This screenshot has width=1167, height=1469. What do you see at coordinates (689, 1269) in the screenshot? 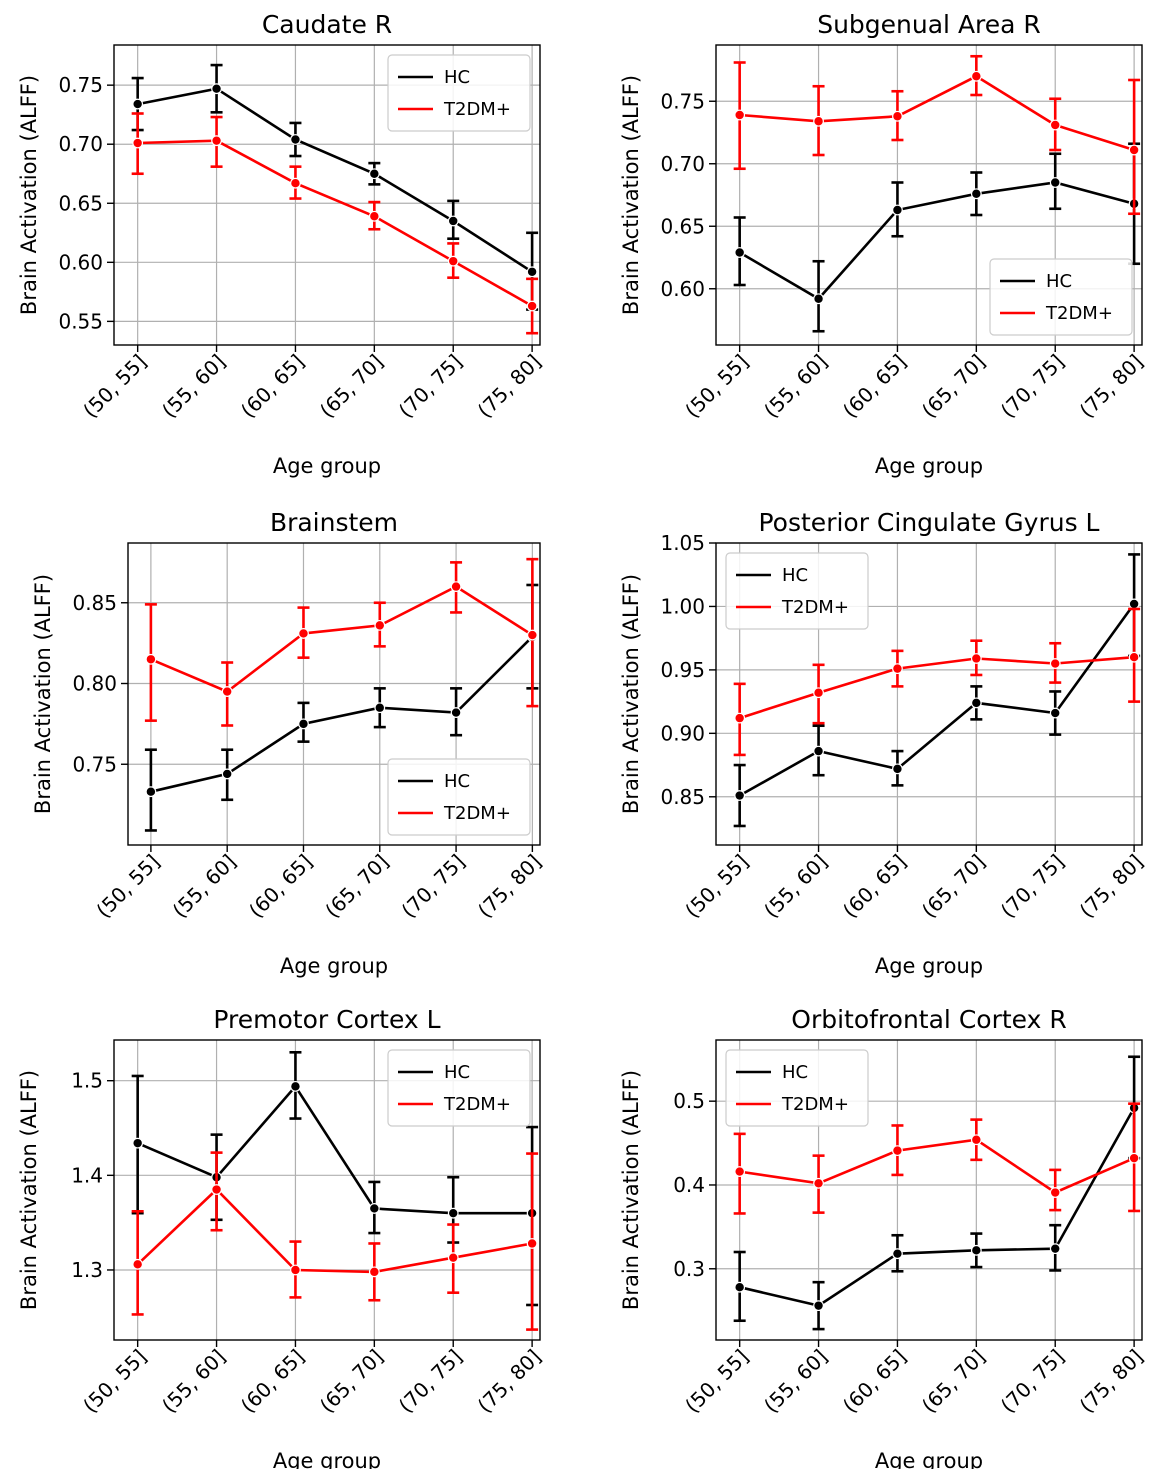
I see `y-tick-label: 0.3` at bounding box center [689, 1269].